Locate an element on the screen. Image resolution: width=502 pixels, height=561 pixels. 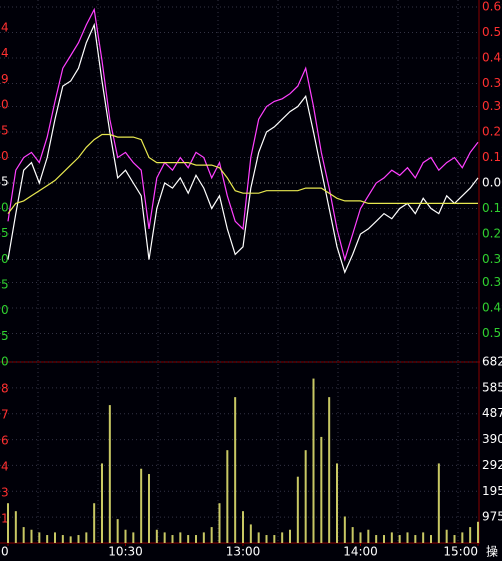
volume-tick-label: 682 is located at coordinates (492, 362).